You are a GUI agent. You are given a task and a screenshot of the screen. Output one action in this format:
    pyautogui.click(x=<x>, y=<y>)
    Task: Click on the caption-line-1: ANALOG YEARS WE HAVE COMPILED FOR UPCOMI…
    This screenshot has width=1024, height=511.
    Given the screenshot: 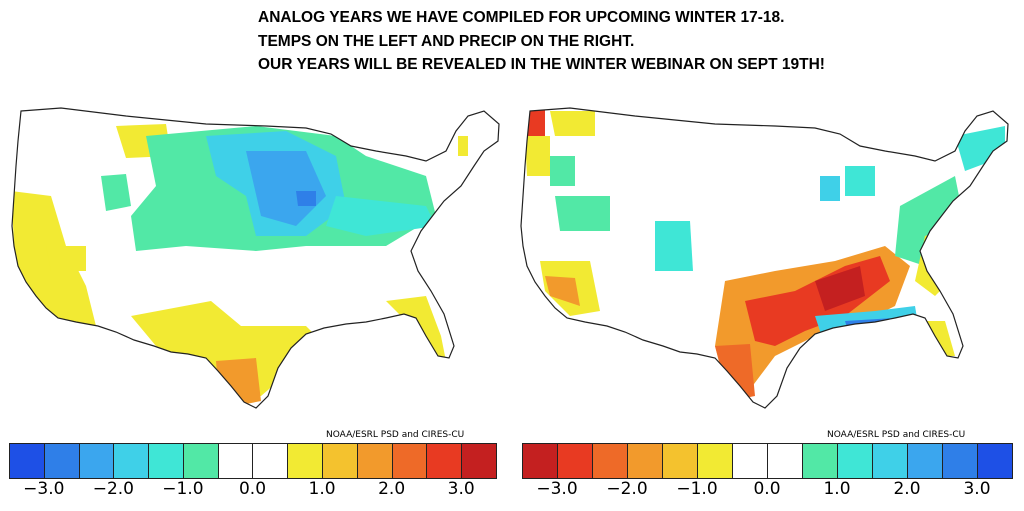 What is the action you would take?
    pyautogui.click(x=521, y=17)
    